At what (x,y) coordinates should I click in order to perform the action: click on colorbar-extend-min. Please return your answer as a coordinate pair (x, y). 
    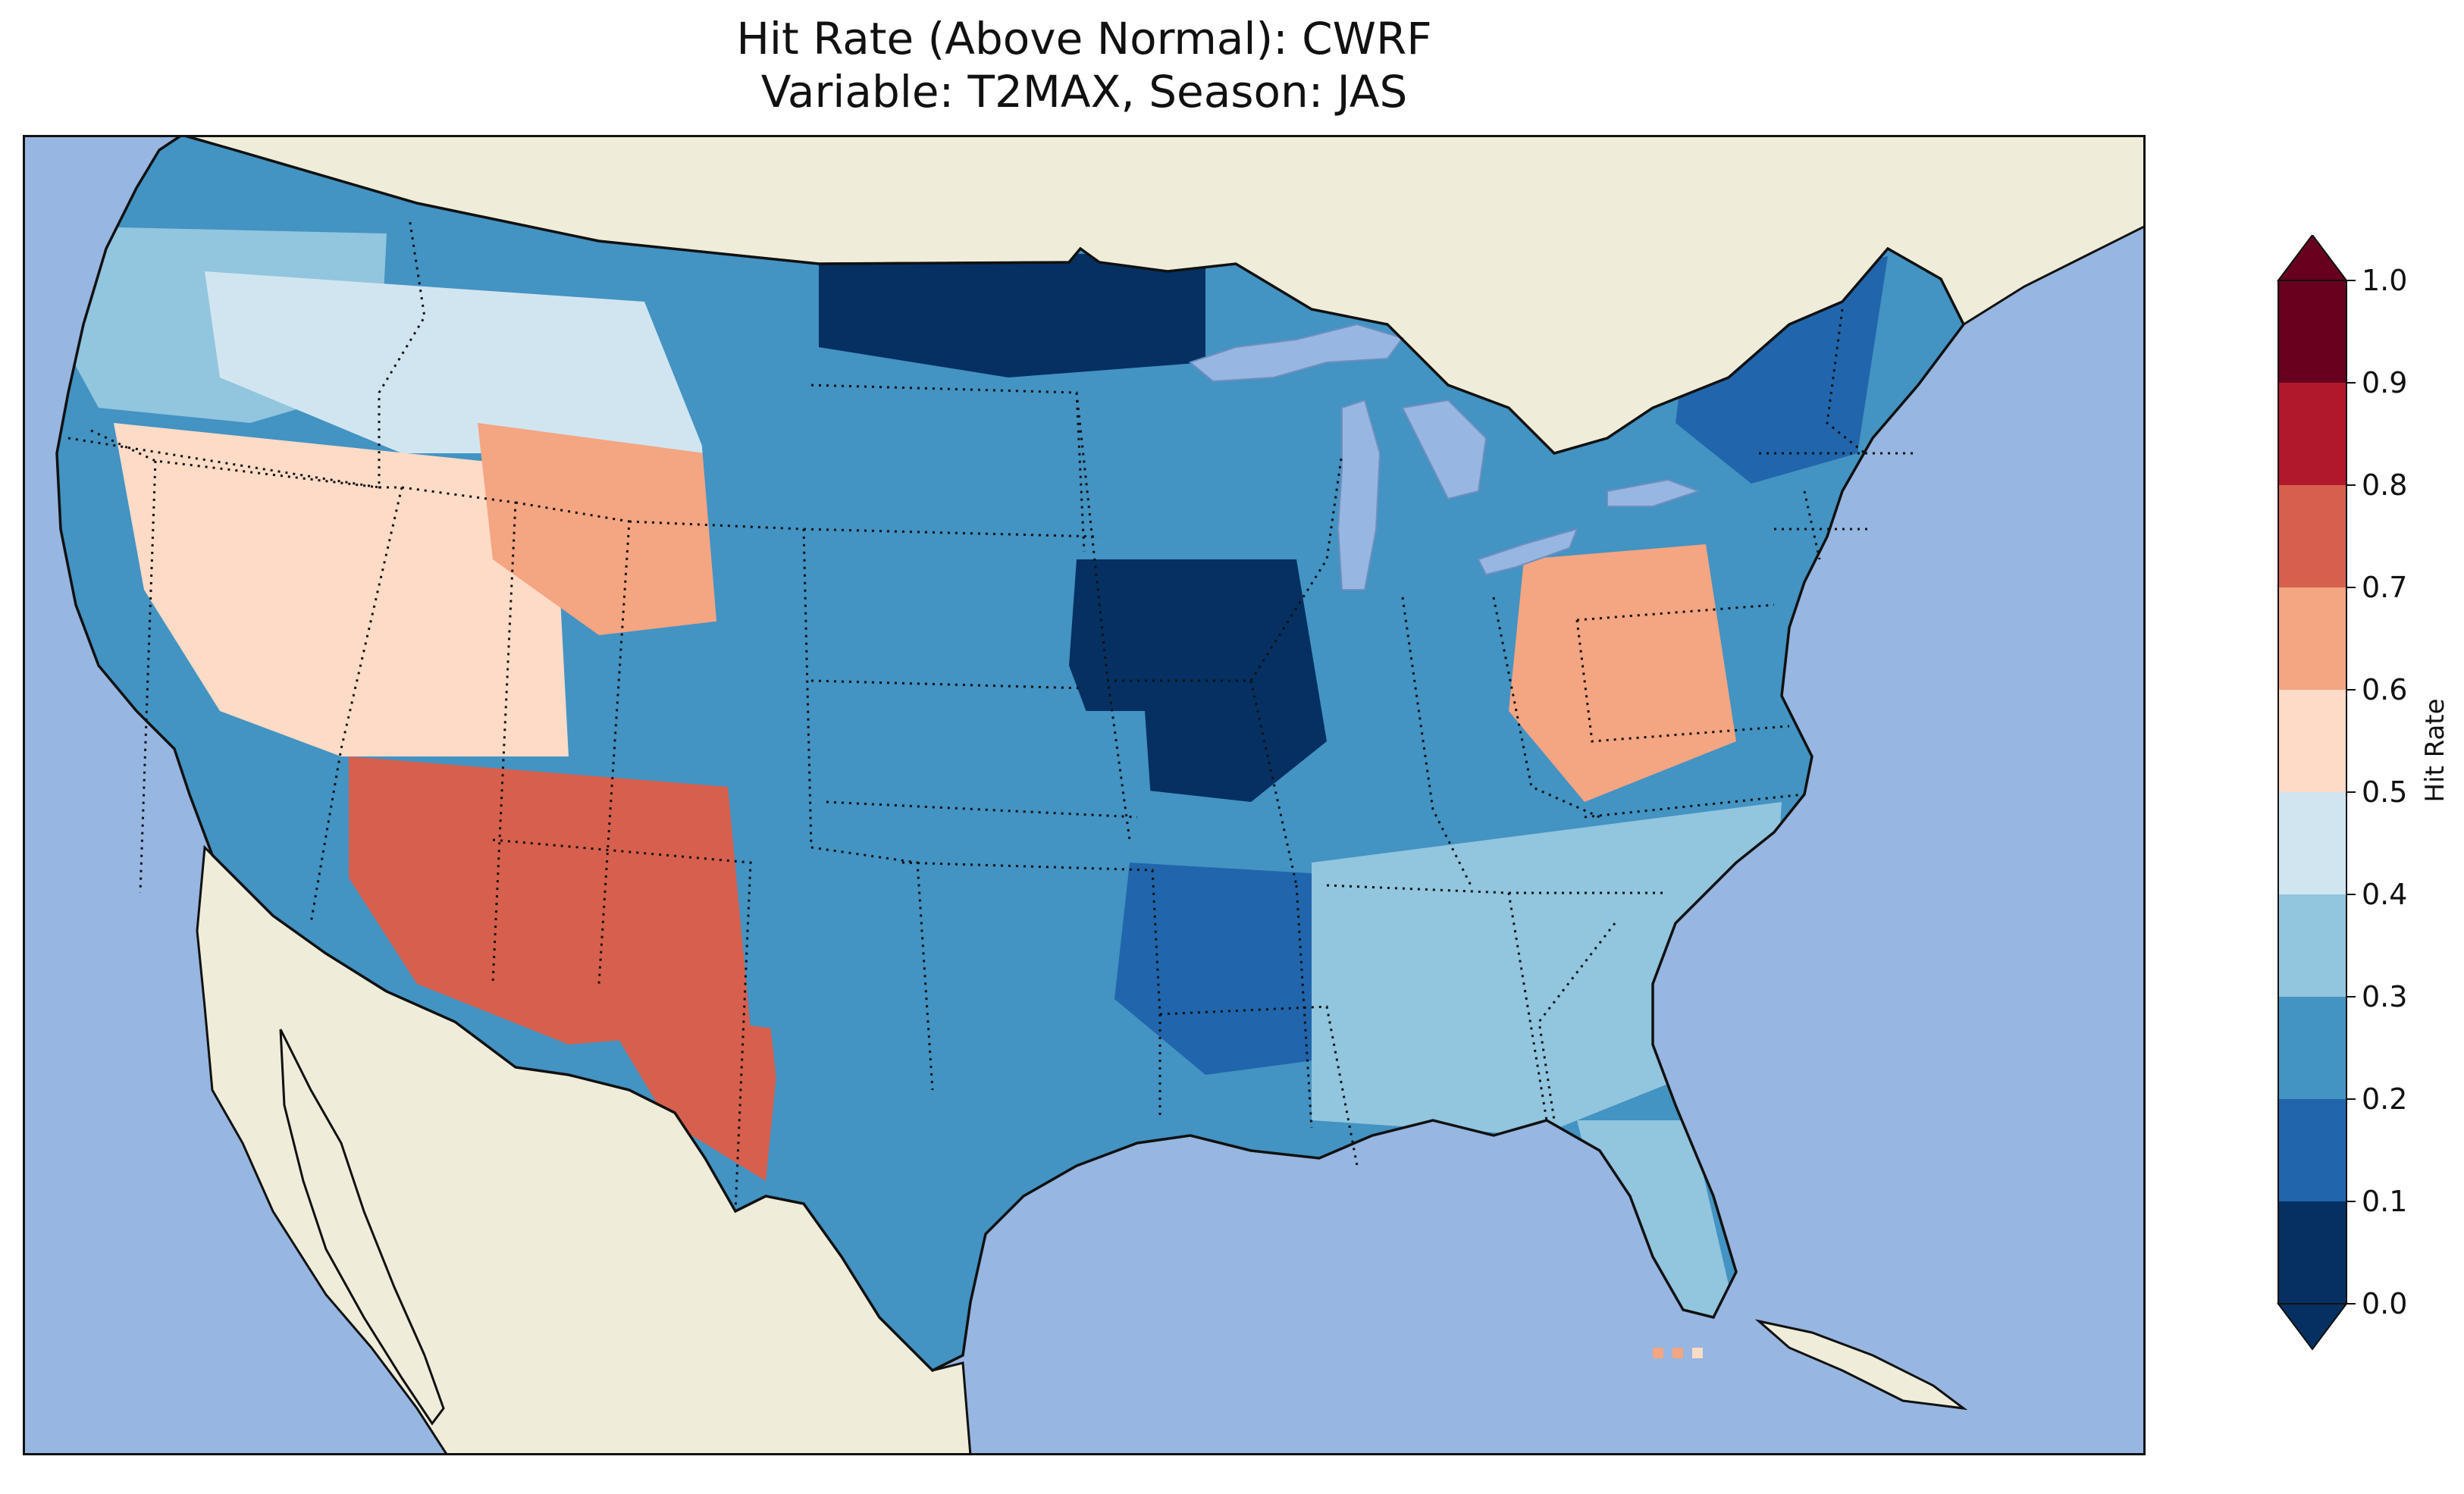
    Looking at the image, I should click on (2313, 1327).